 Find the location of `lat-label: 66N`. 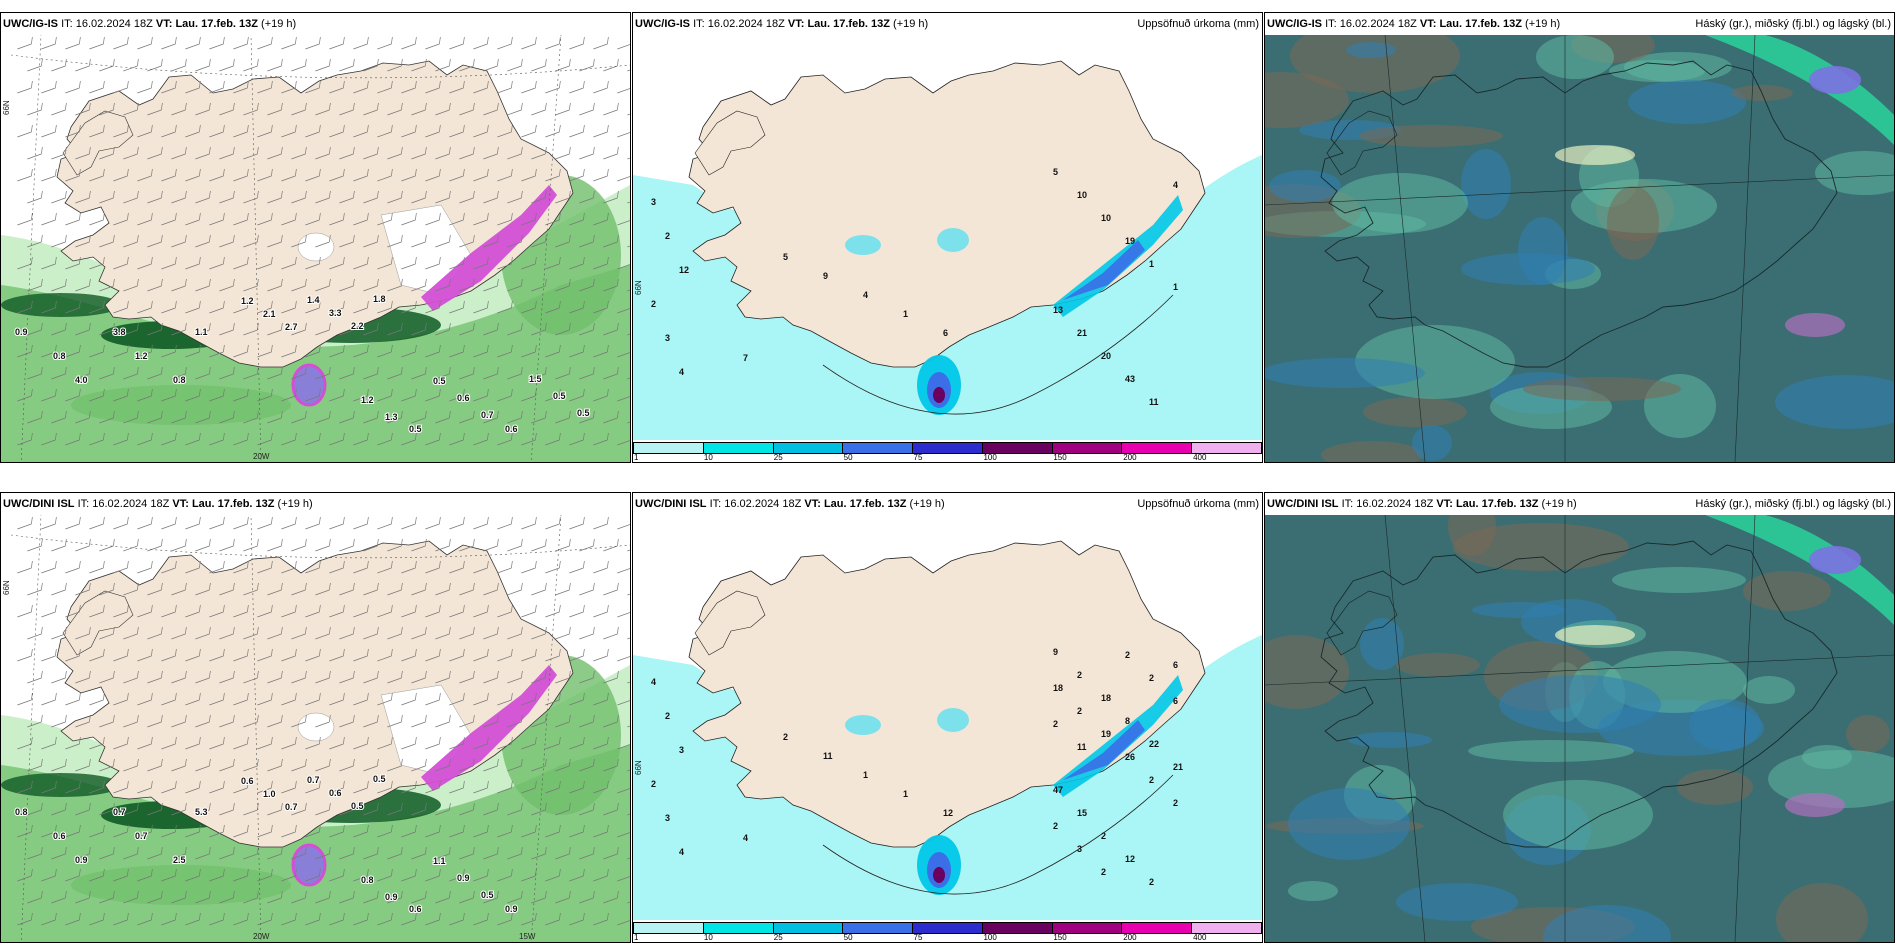

lat-label: 66N is located at coordinates (6, 587).